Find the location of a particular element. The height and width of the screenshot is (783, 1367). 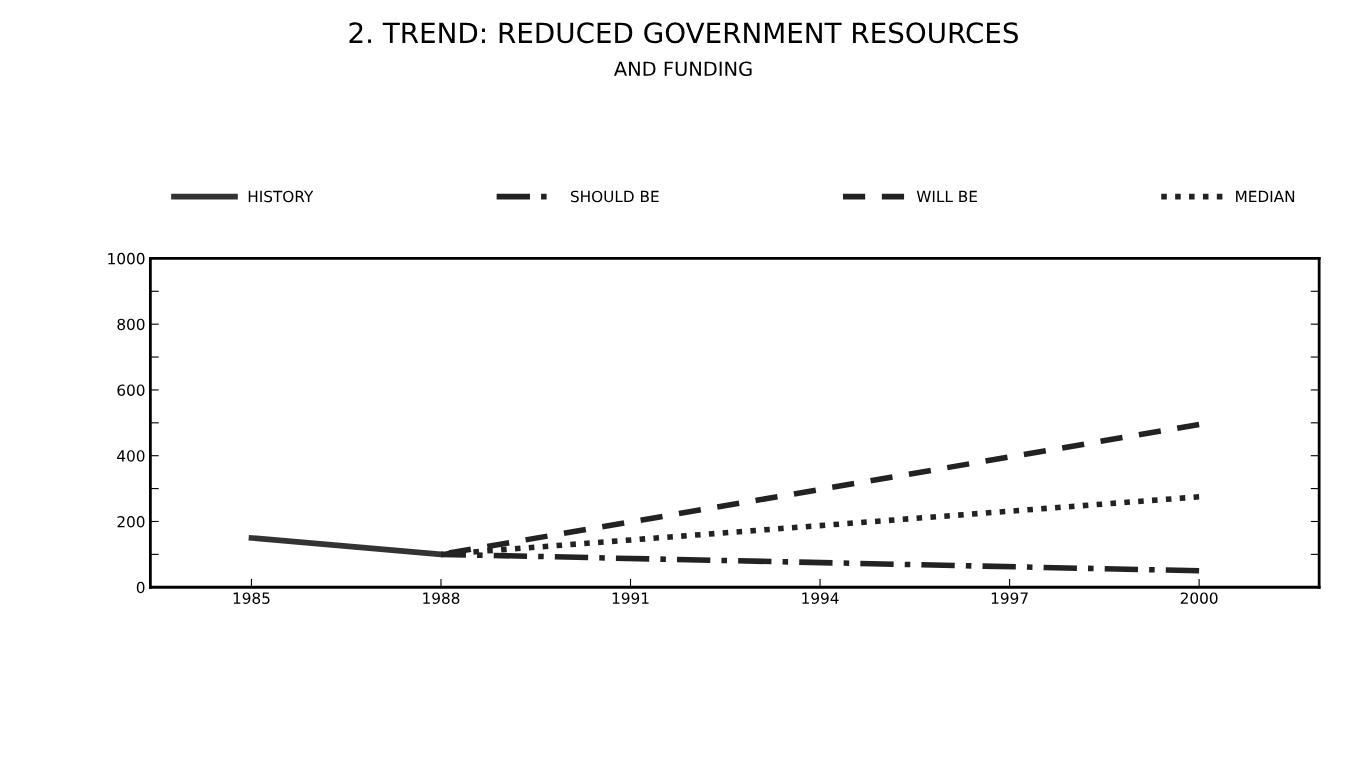

x-tick-label: 1994 is located at coordinates (820, 598).